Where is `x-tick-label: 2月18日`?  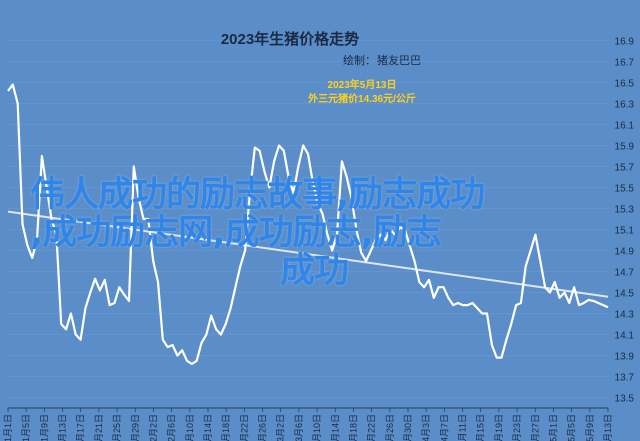
x-tick-label: 2月18日 is located at coordinates (226, 427).